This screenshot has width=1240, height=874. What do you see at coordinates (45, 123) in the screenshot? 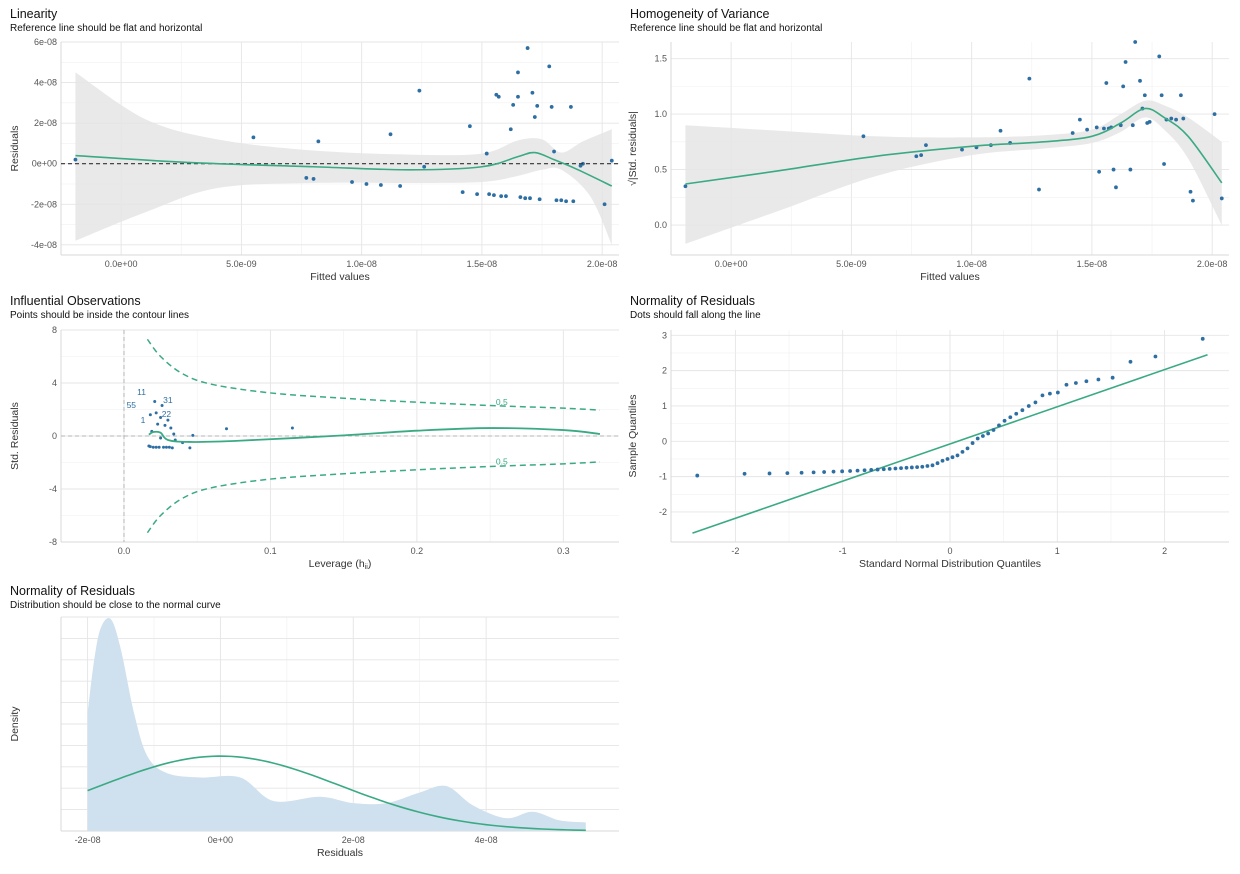
I see `y-tick-label: 2e-08` at bounding box center [45, 123].